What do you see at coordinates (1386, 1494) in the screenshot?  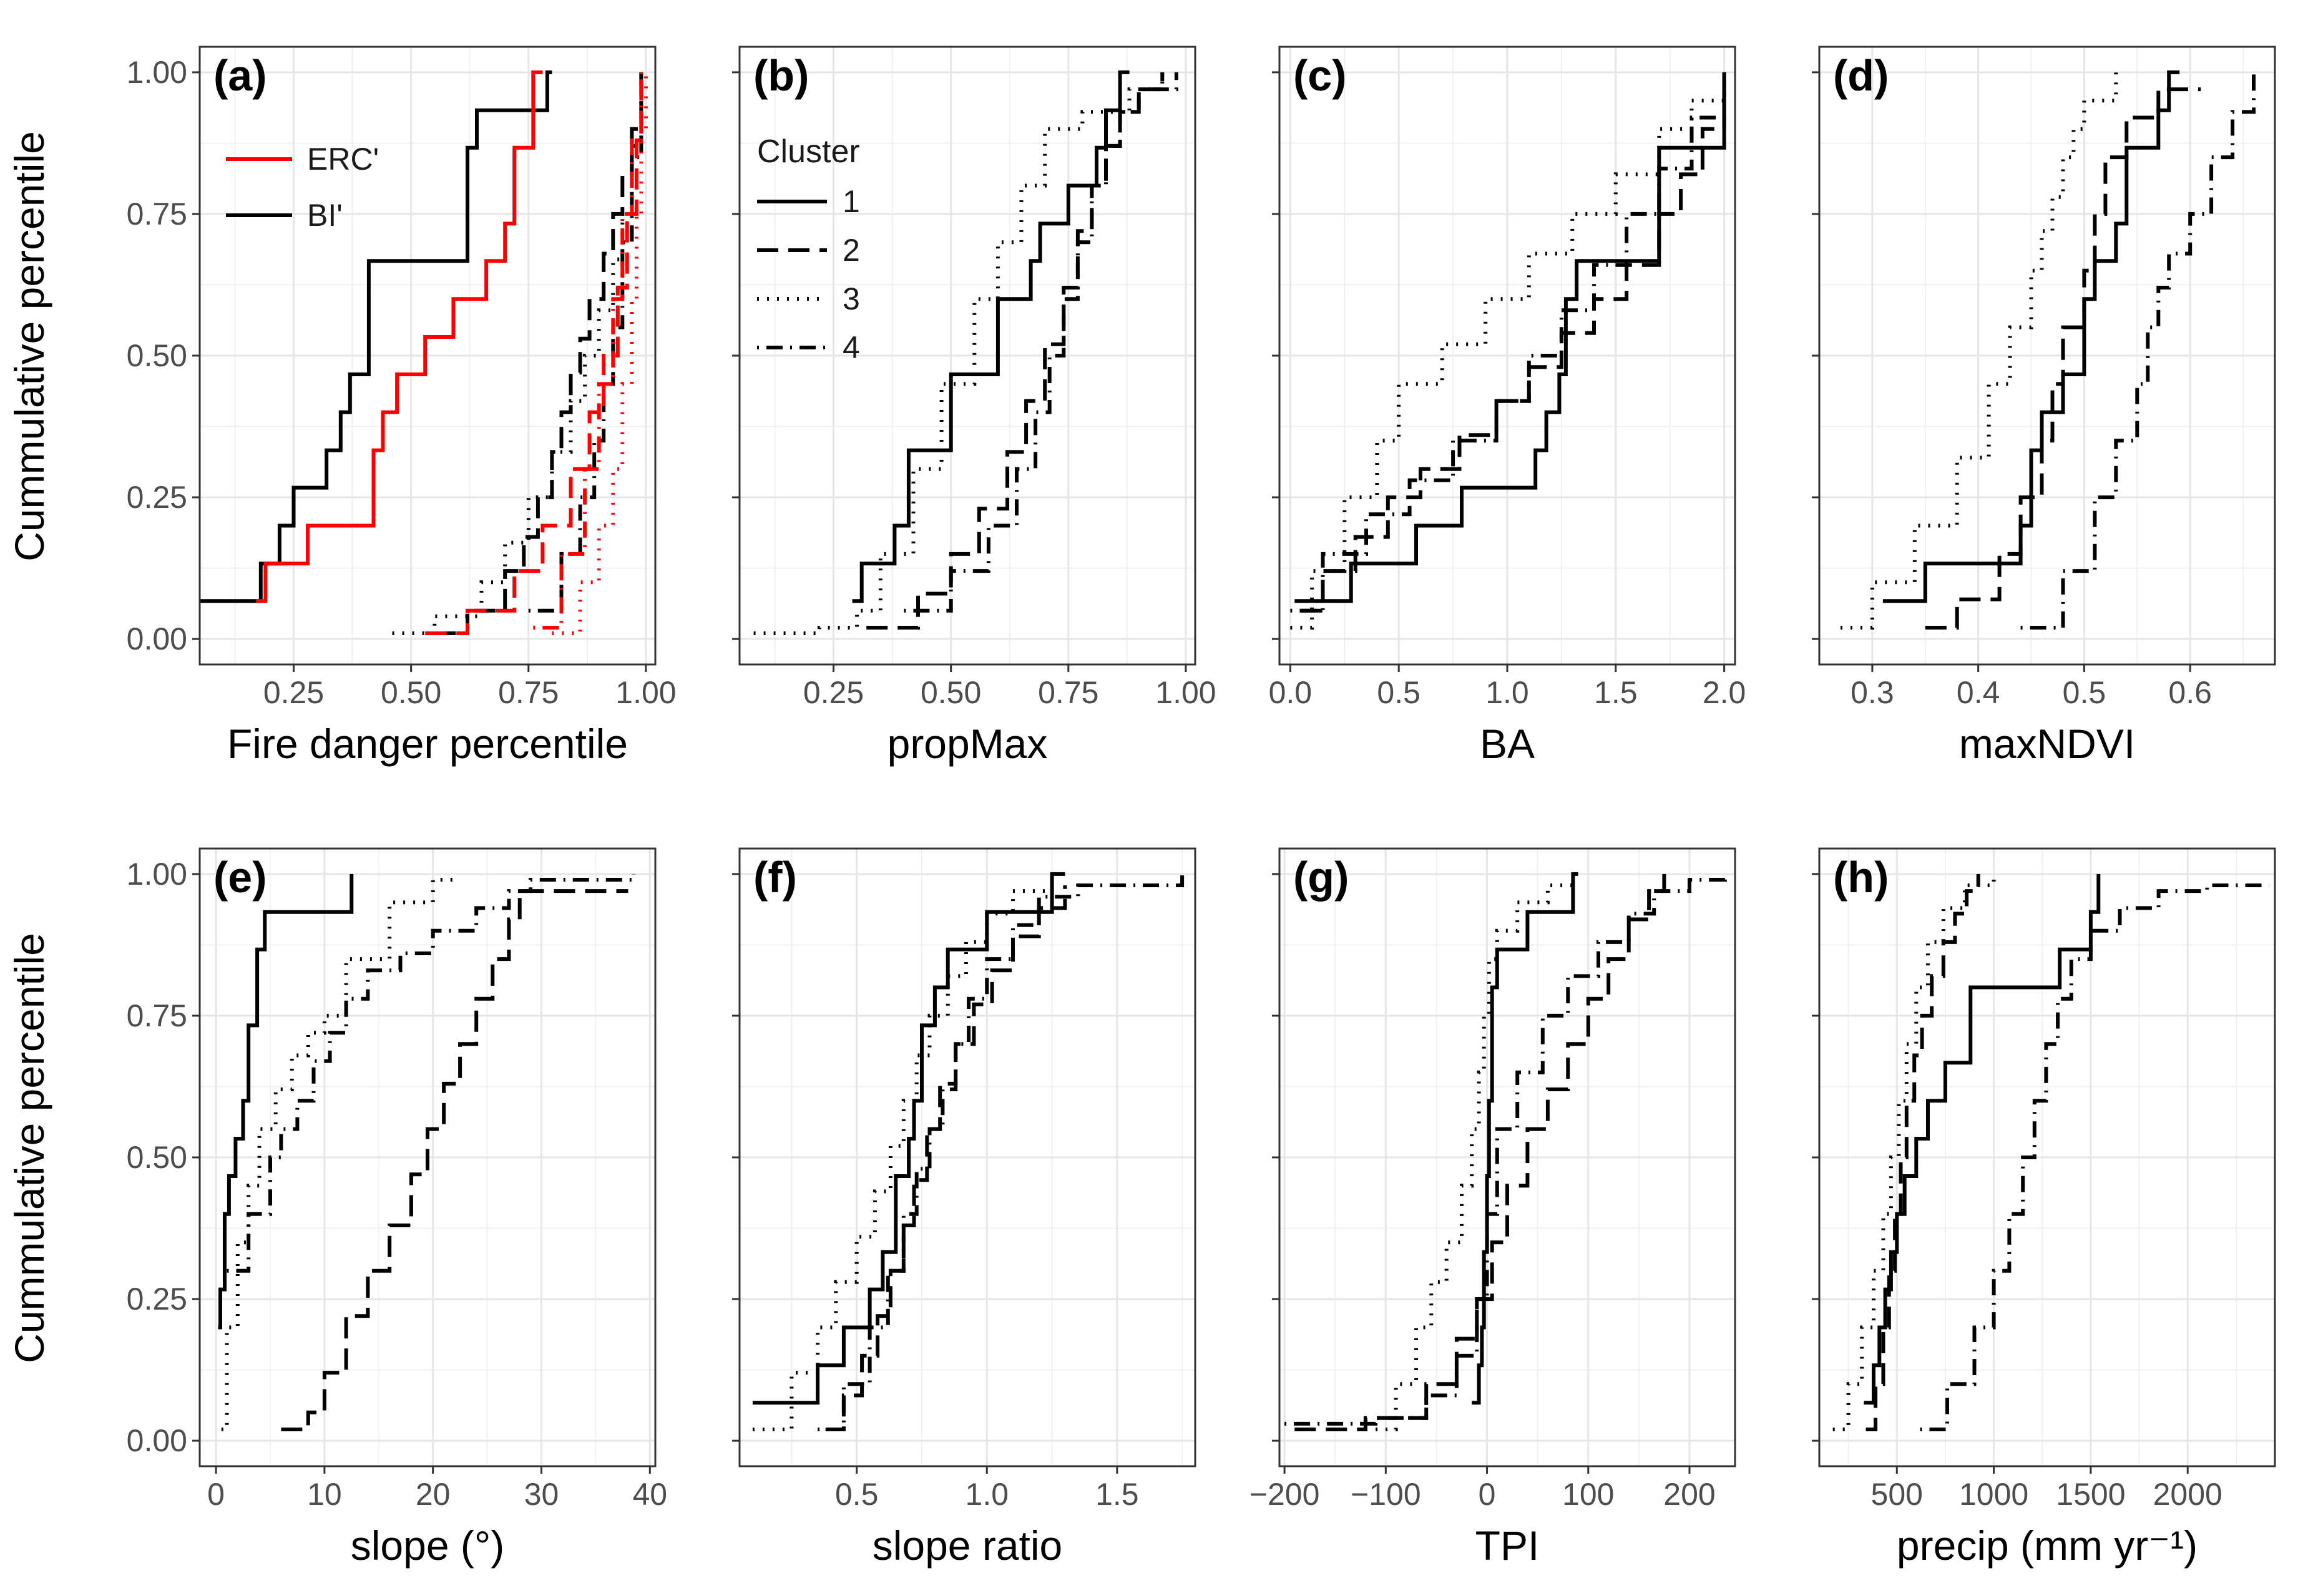 I see `x-tick-label: −100` at bounding box center [1386, 1494].